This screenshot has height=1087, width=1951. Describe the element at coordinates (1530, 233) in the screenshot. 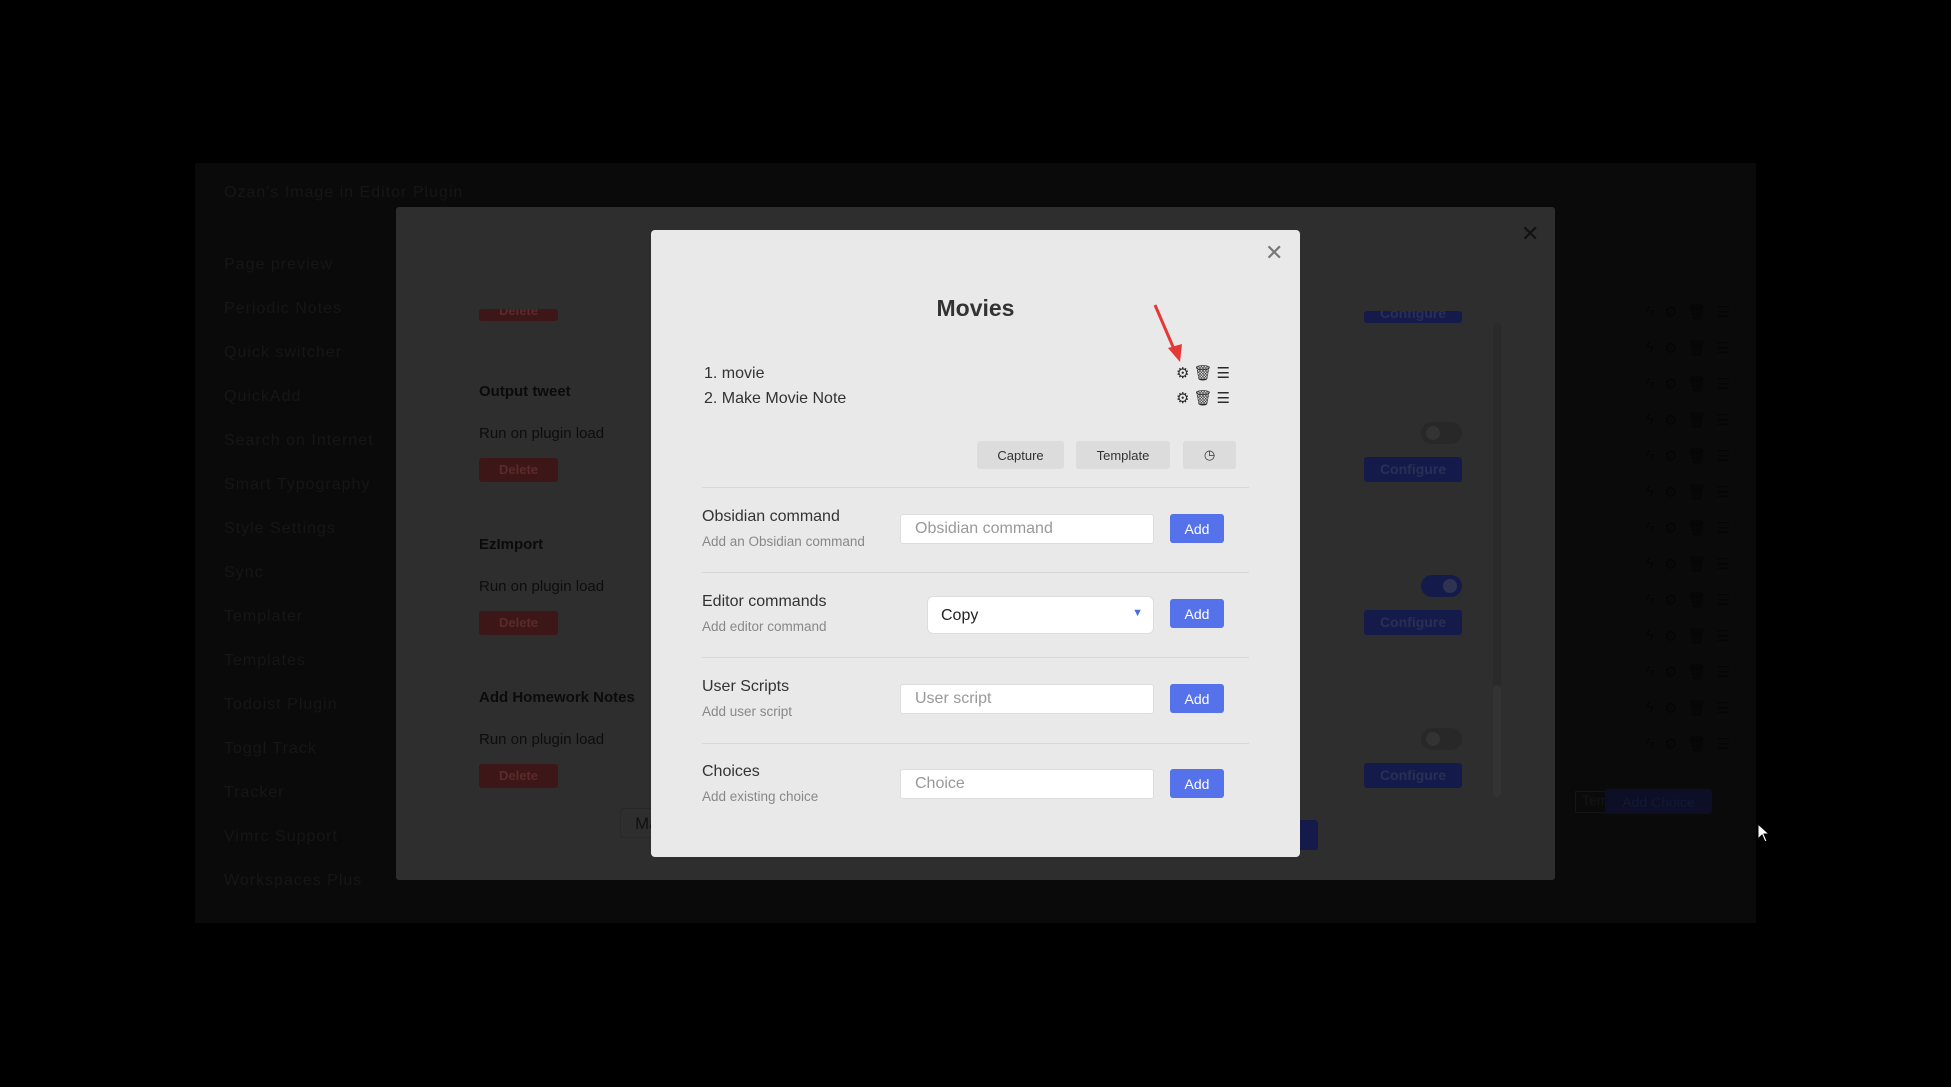

I see `macro-close-icon: ✕` at that location.